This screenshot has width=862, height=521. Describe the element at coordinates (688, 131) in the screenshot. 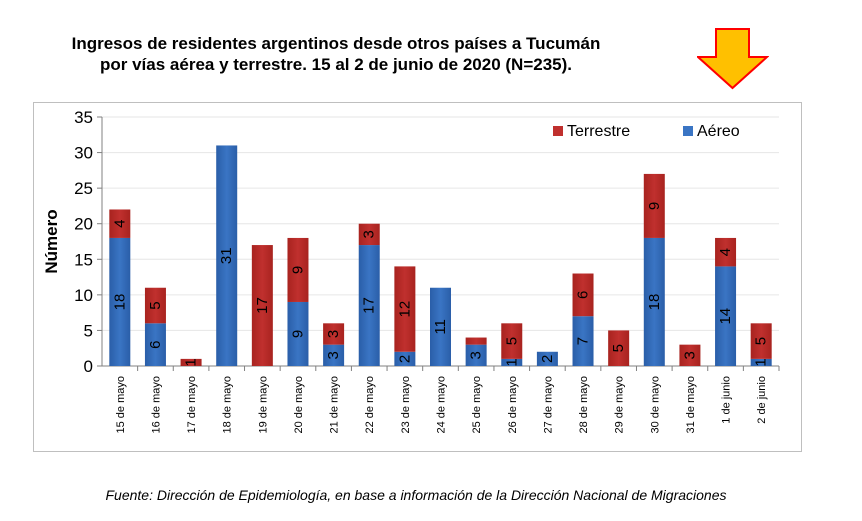

I see `legend-swatch-aereo` at that location.